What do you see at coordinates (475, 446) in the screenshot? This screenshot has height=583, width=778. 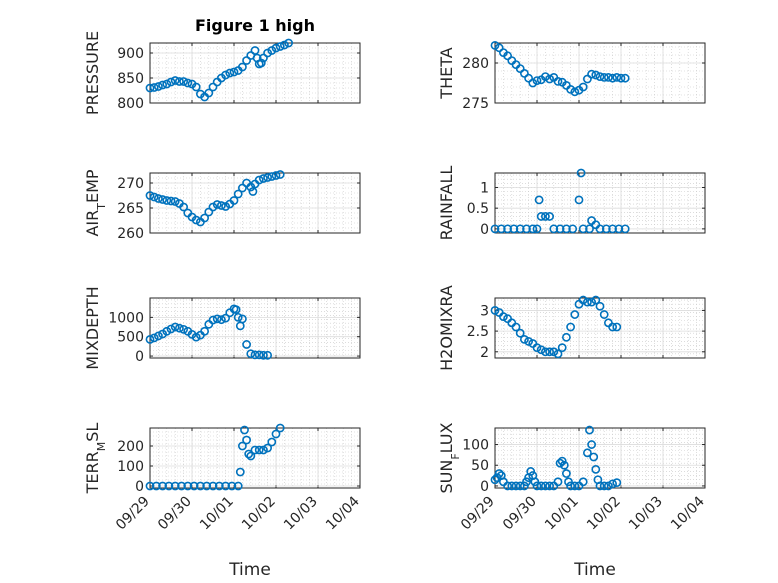 I see `y-tick-label: 100` at bounding box center [475, 446].